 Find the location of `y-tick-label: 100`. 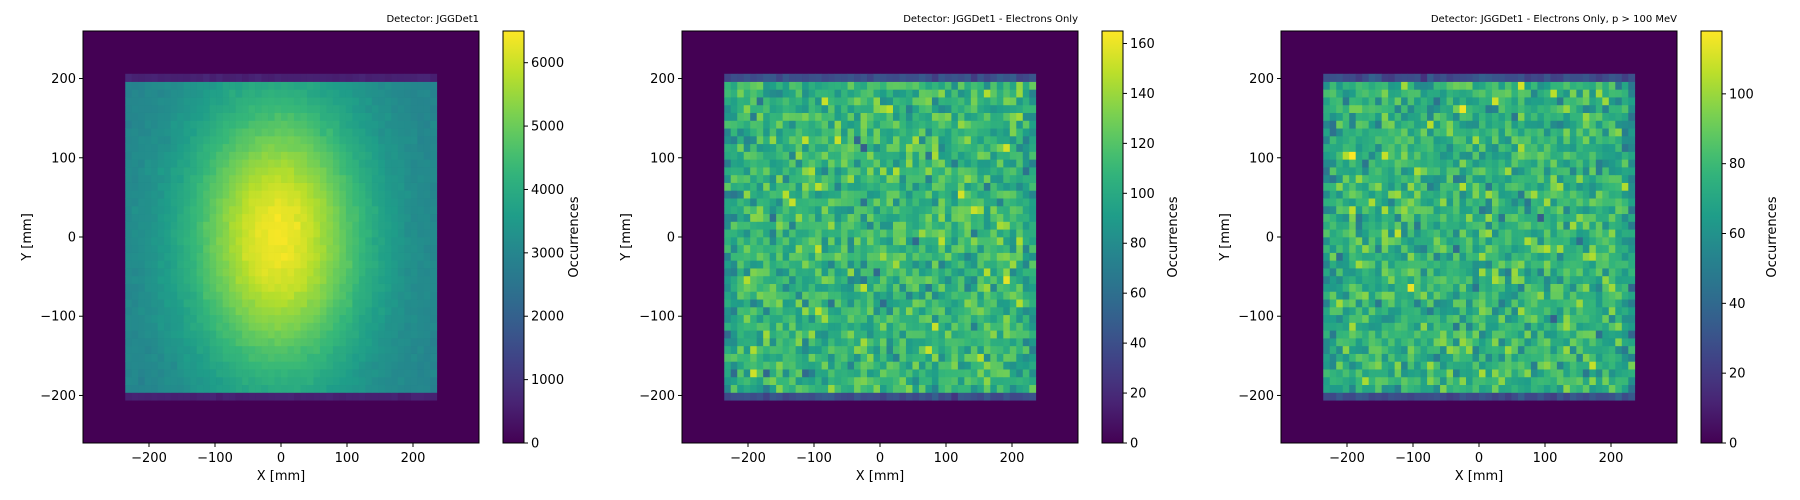

y-tick-label: 100 is located at coordinates (662, 158).